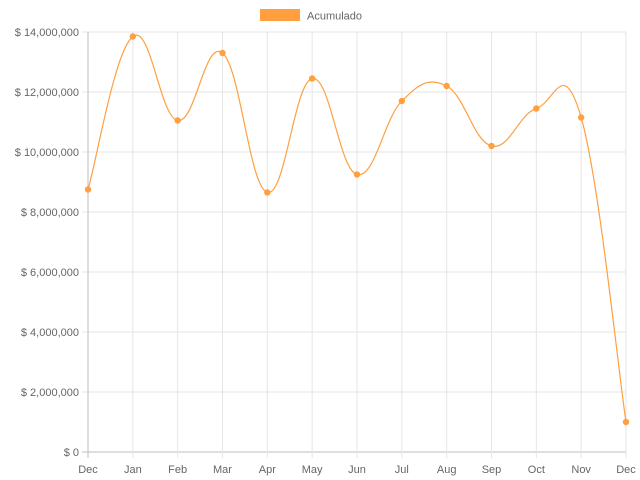 This screenshot has width=640, height=480. Describe the element at coordinates (267, 470) in the screenshot. I see `x-tick-label: Apr` at that location.